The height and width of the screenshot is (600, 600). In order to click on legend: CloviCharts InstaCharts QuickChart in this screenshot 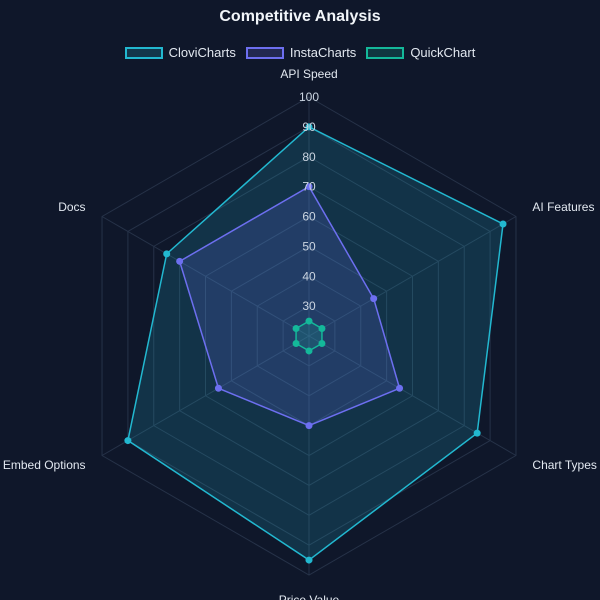, I will do `click(300, 52)`.